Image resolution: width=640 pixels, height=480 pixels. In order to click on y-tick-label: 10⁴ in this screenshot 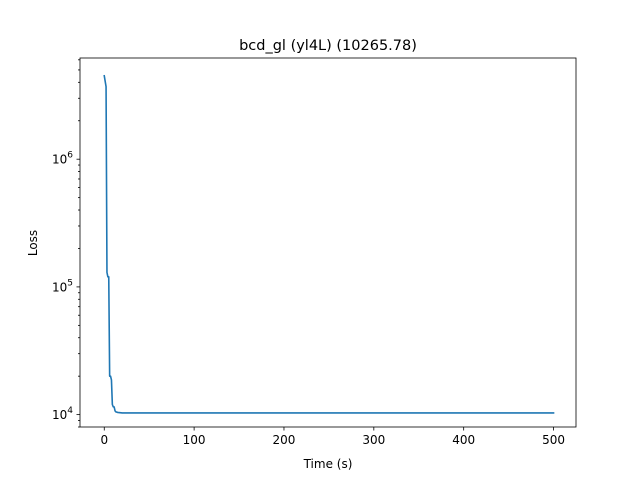, I will do `click(62, 414)`.